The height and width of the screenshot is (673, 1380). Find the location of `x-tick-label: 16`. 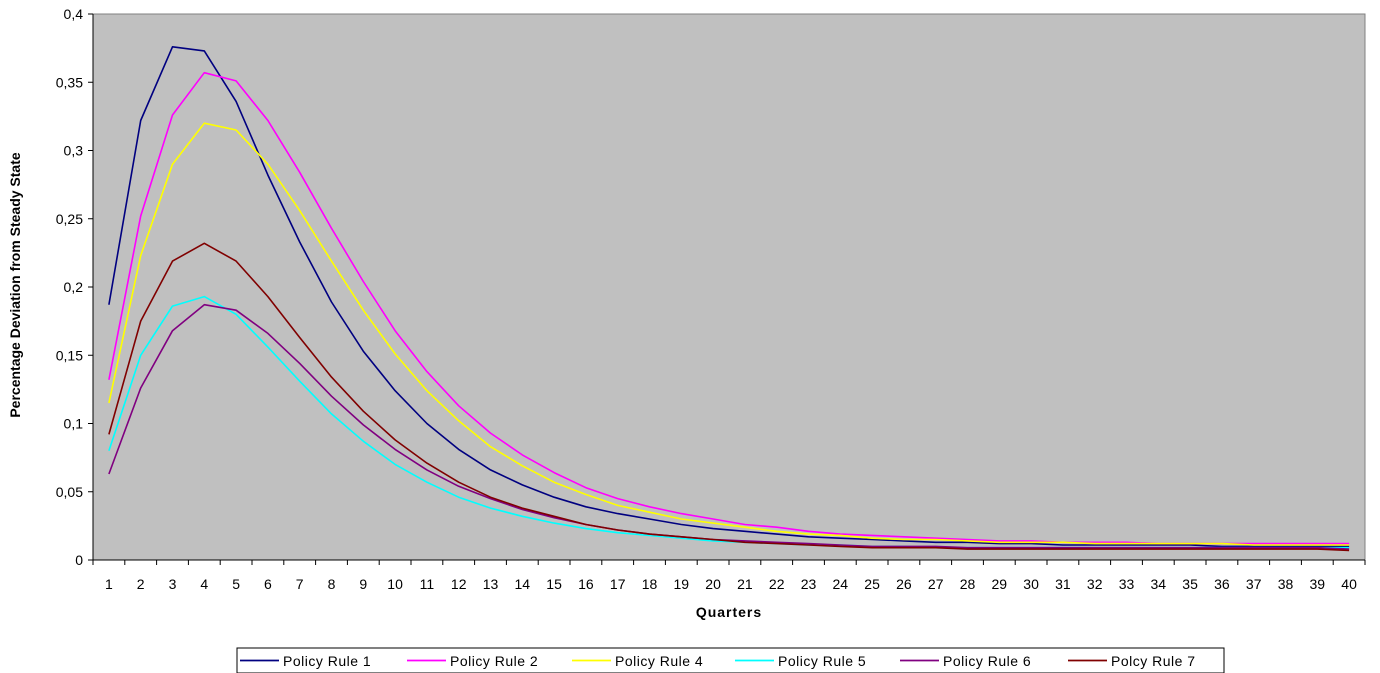

x-tick-label: 16 is located at coordinates (586, 584).